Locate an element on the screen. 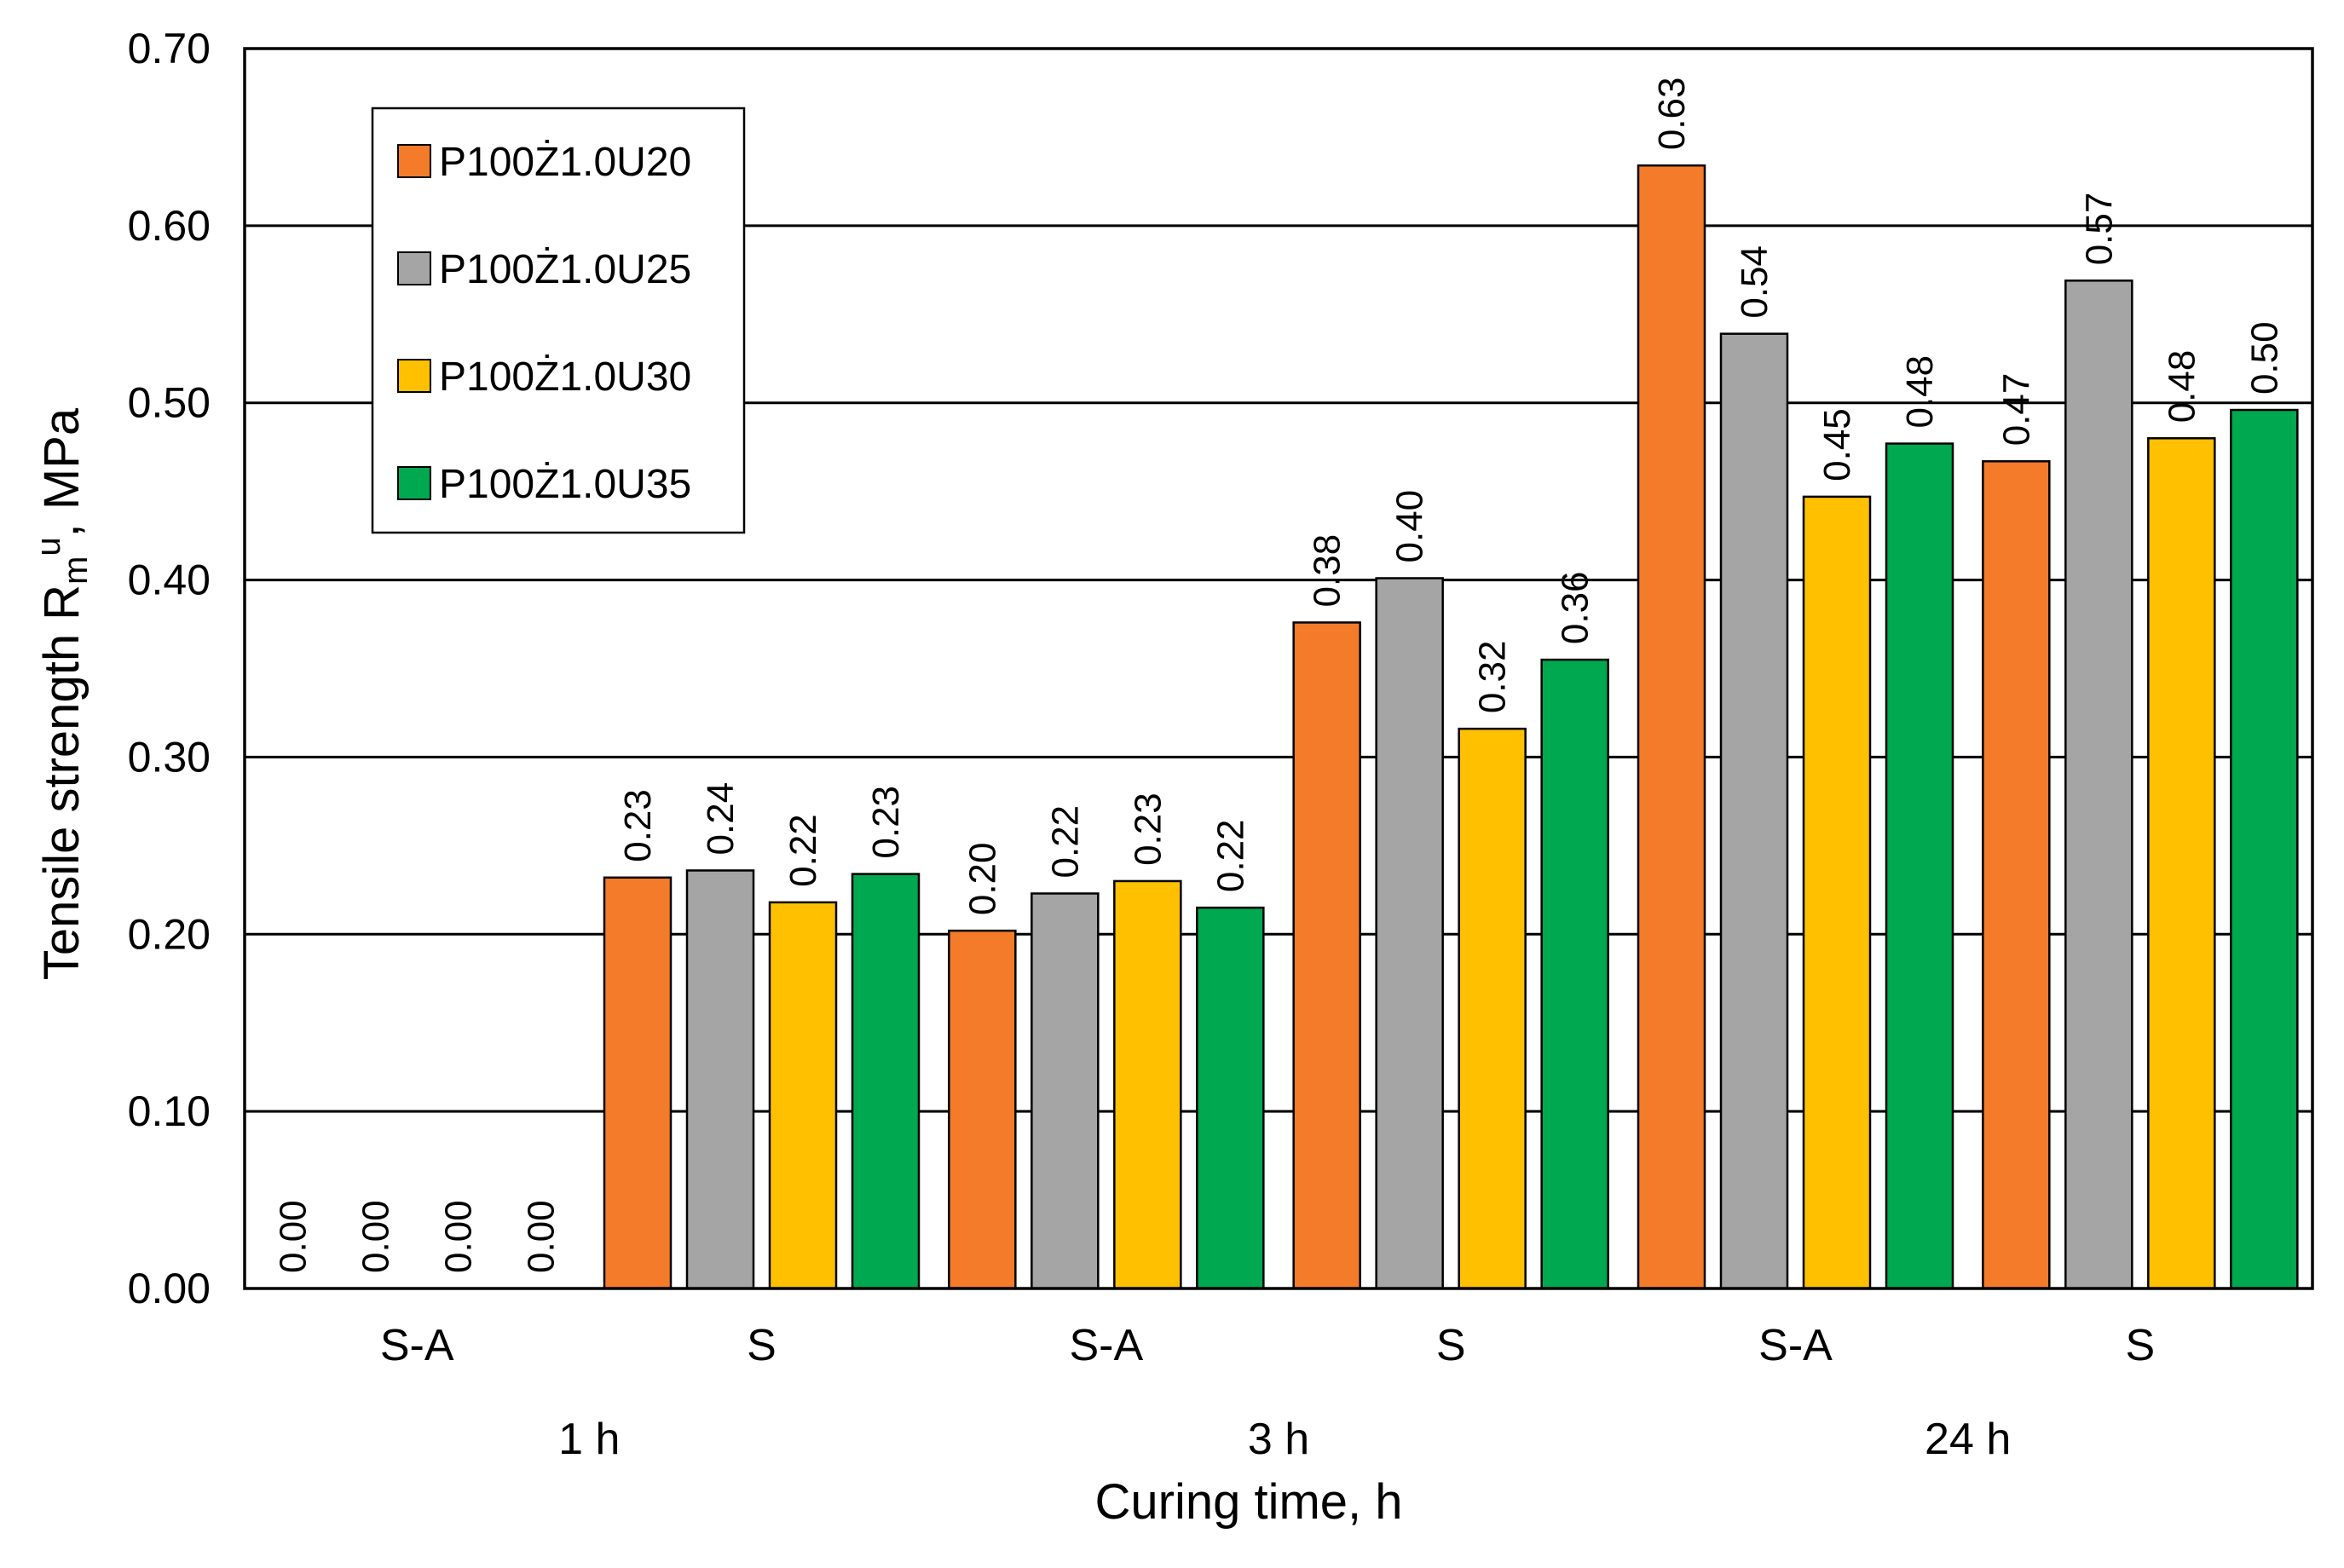 This screenshot has height=1568, width=2344. bar-P100Ż1.0U30-1 is located at coordinates (803, 1095).